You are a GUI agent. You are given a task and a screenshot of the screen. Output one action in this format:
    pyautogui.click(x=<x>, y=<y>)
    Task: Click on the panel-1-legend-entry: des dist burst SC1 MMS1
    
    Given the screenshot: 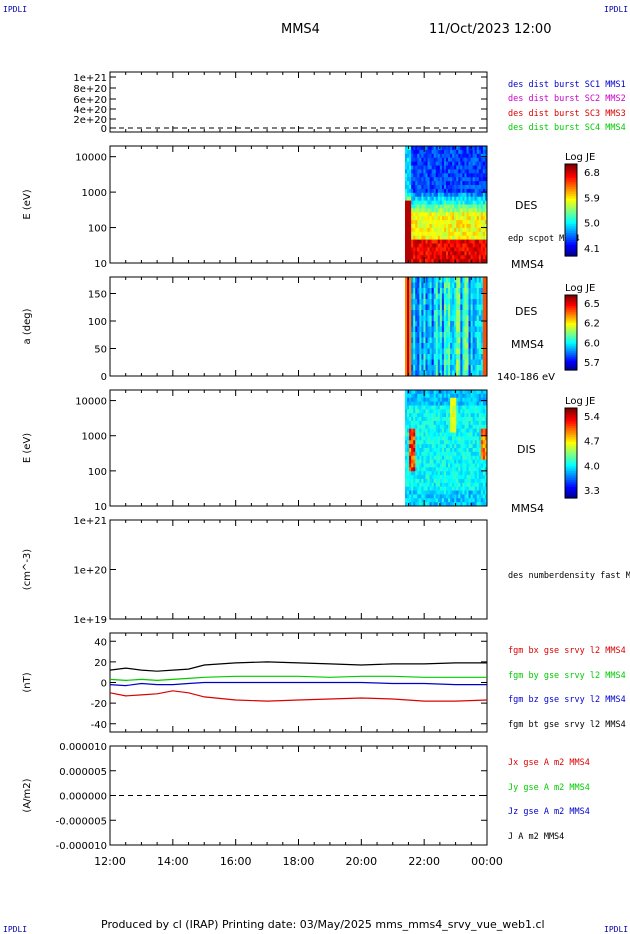 What is the action you would take?
    pyautogui.click(x=567, y=85)
    